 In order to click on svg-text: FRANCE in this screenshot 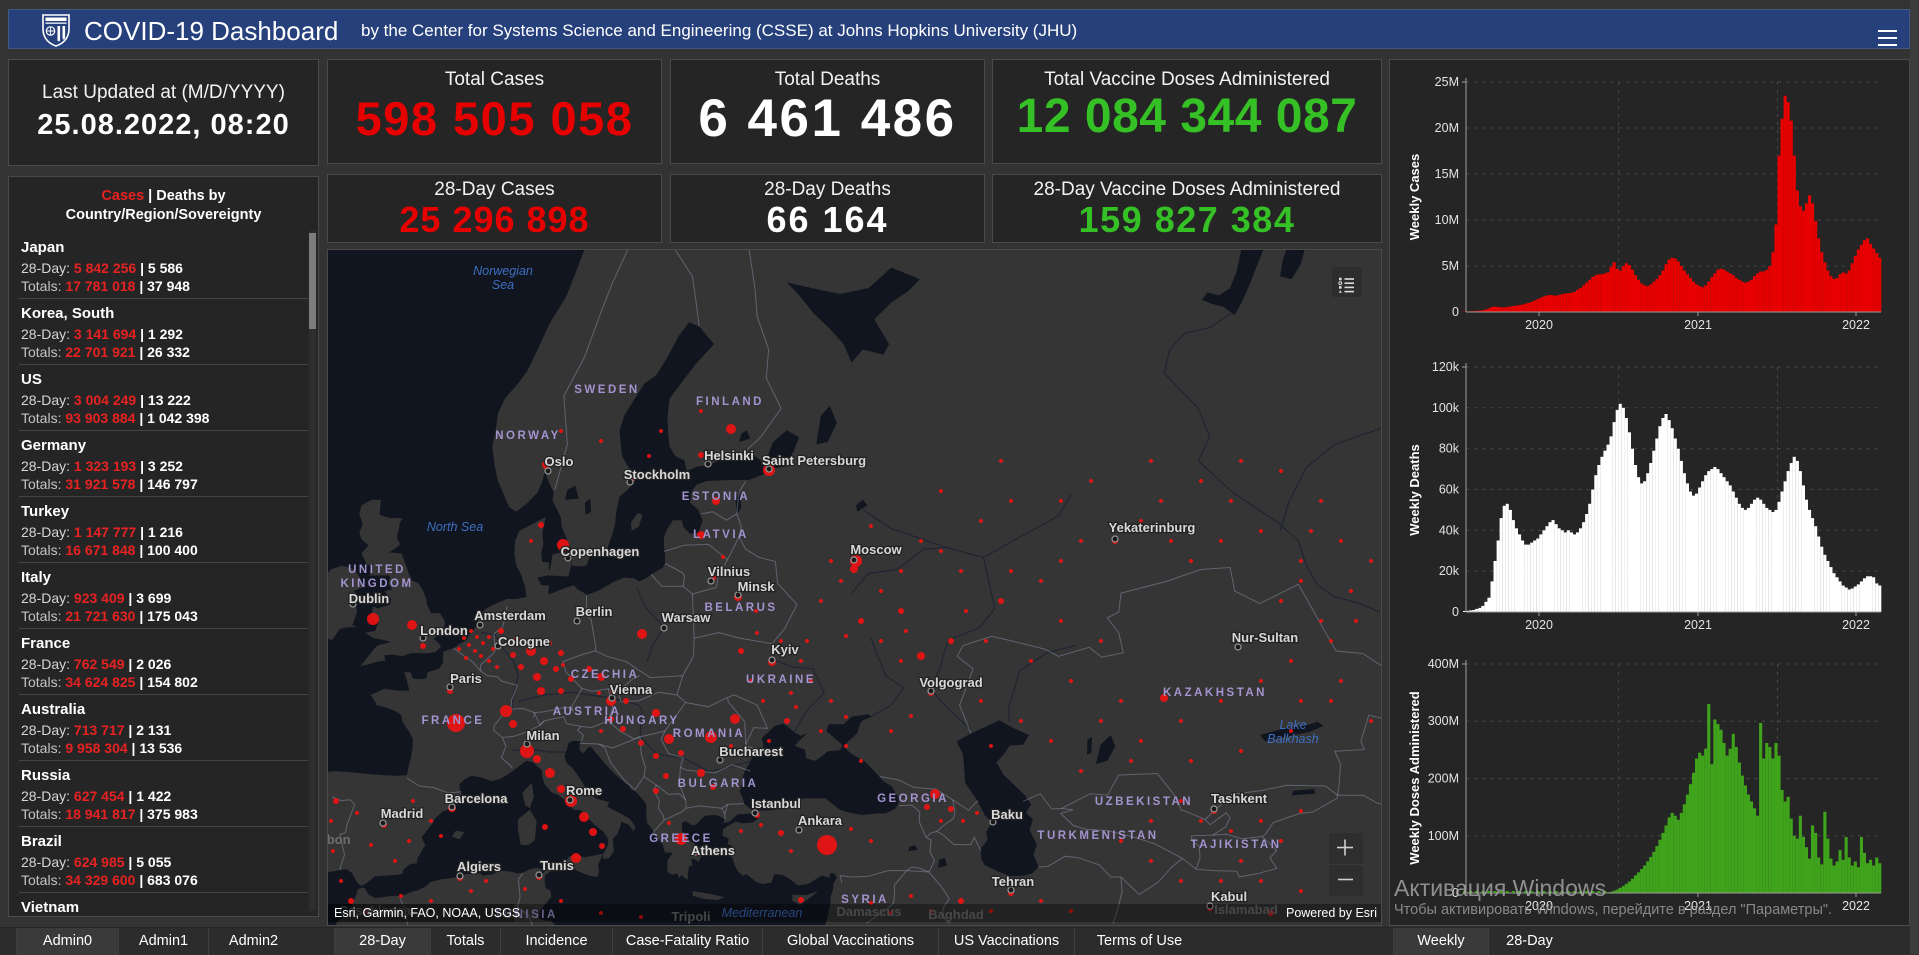, I will do `click(453, 721)`.